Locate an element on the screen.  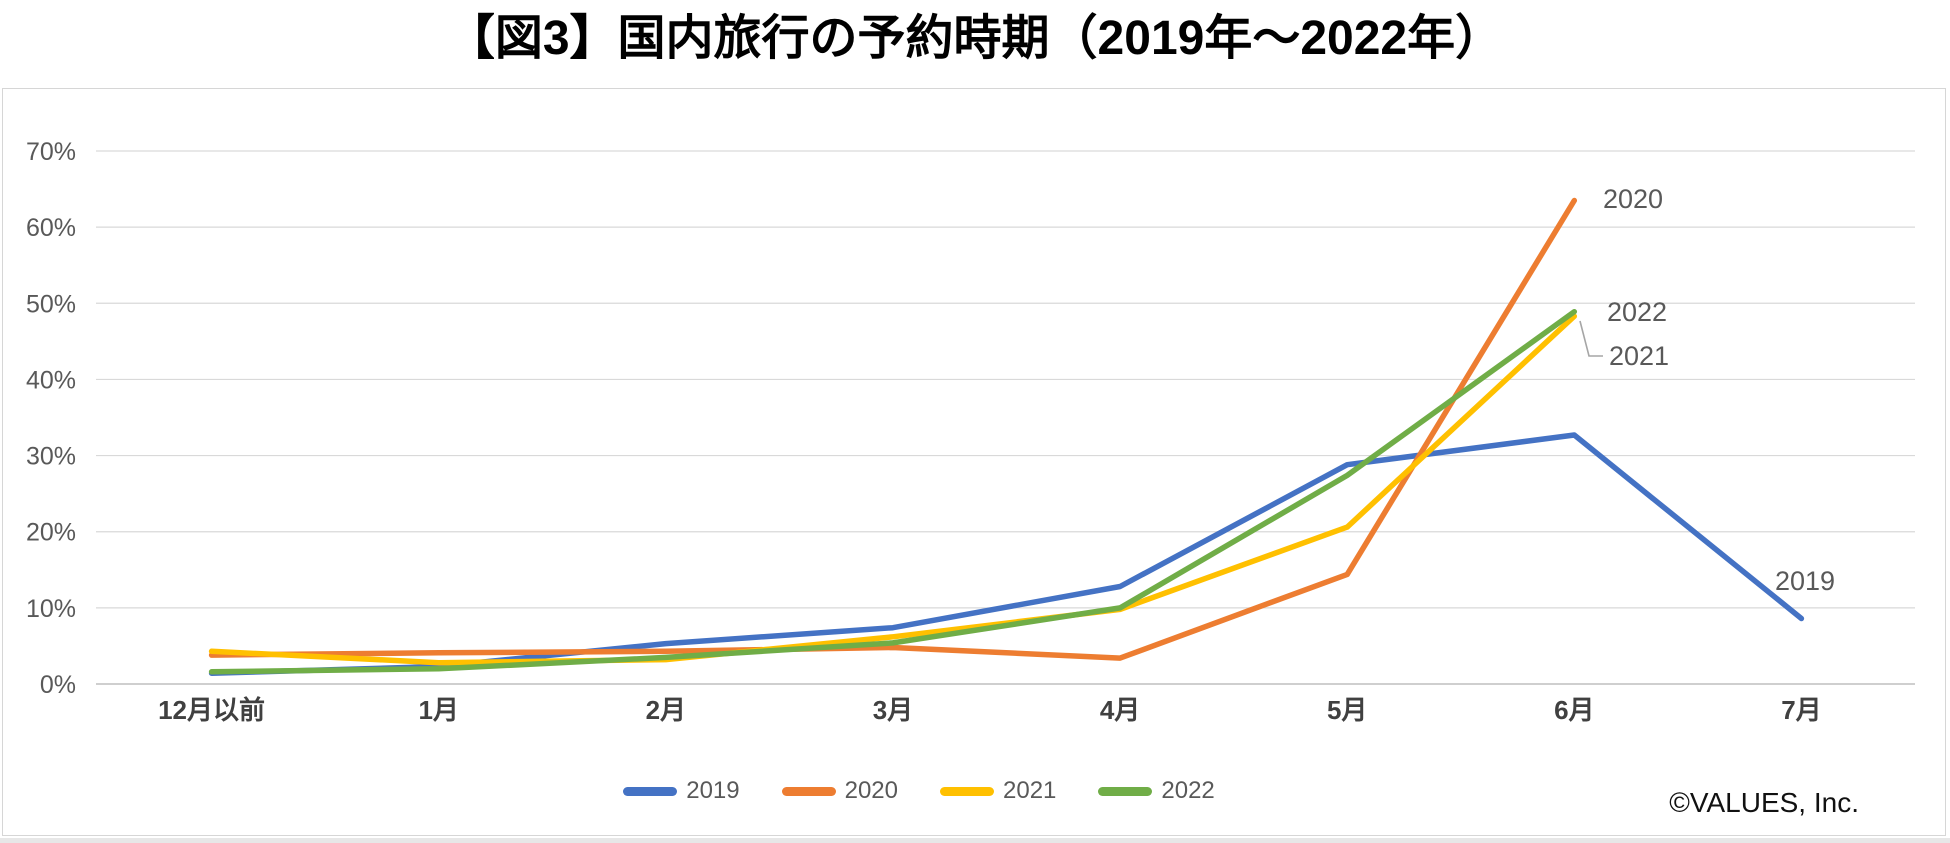
legend-label: 2022 is located at coordinates (1188, 790).